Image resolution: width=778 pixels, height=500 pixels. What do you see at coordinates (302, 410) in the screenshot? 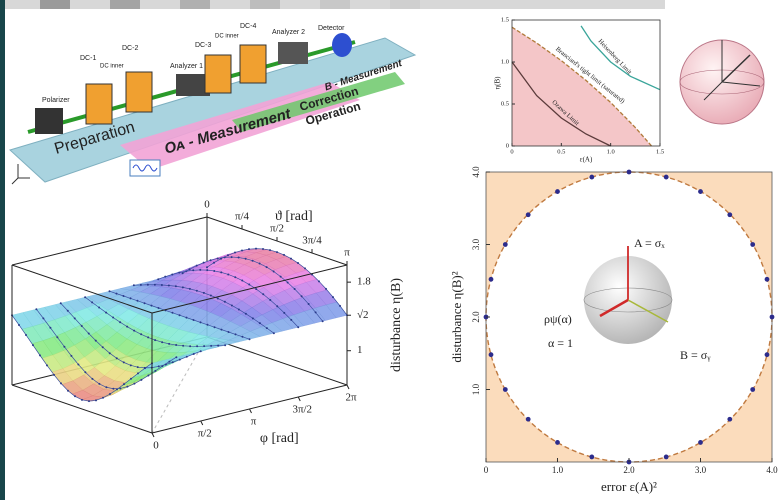
I see `phi-tick-label: 3π/2` at bounding box center [302, 410].